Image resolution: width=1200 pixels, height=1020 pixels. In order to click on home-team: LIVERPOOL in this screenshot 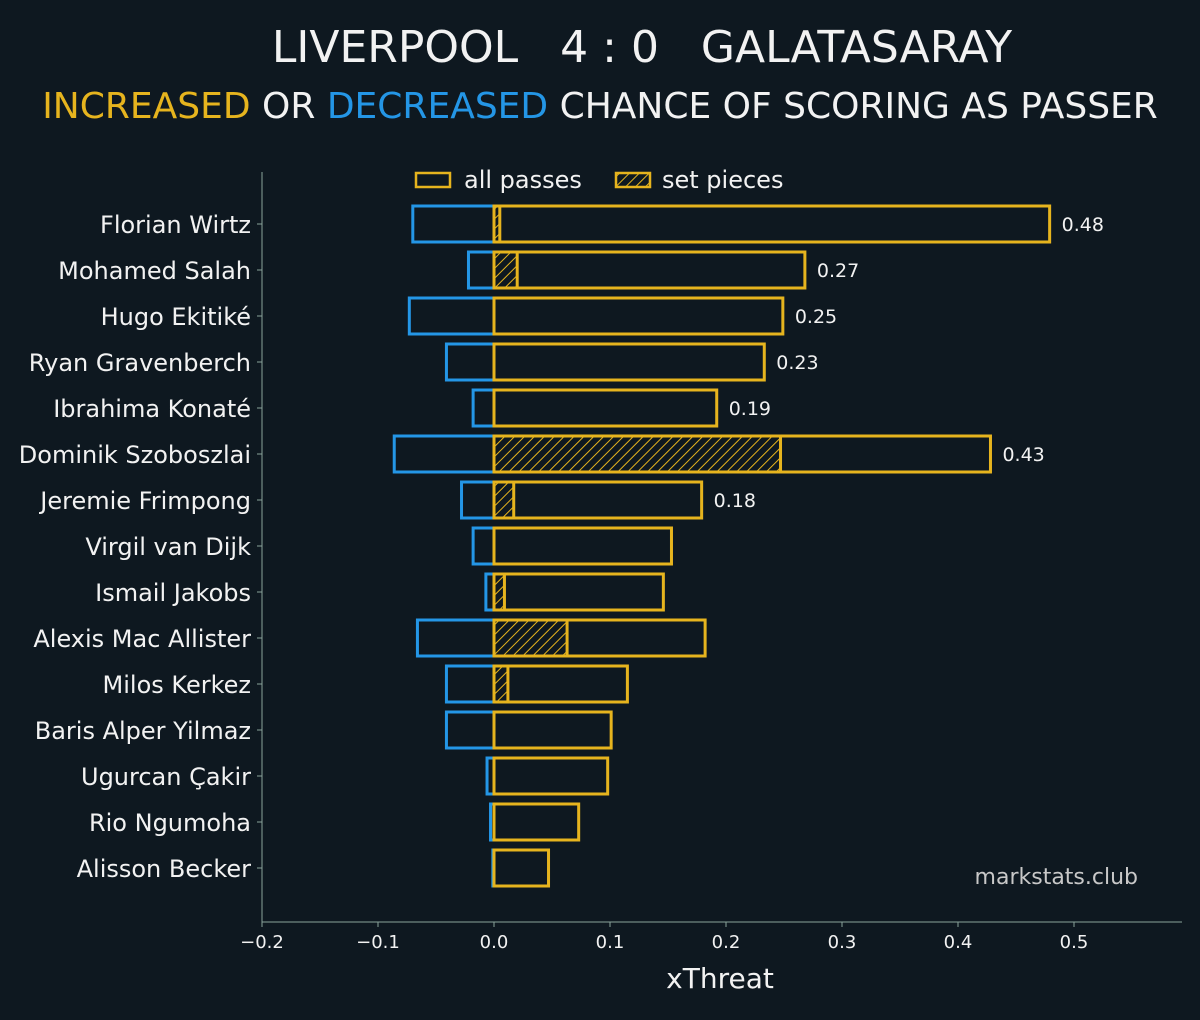, I will do `click(395, 47)`.